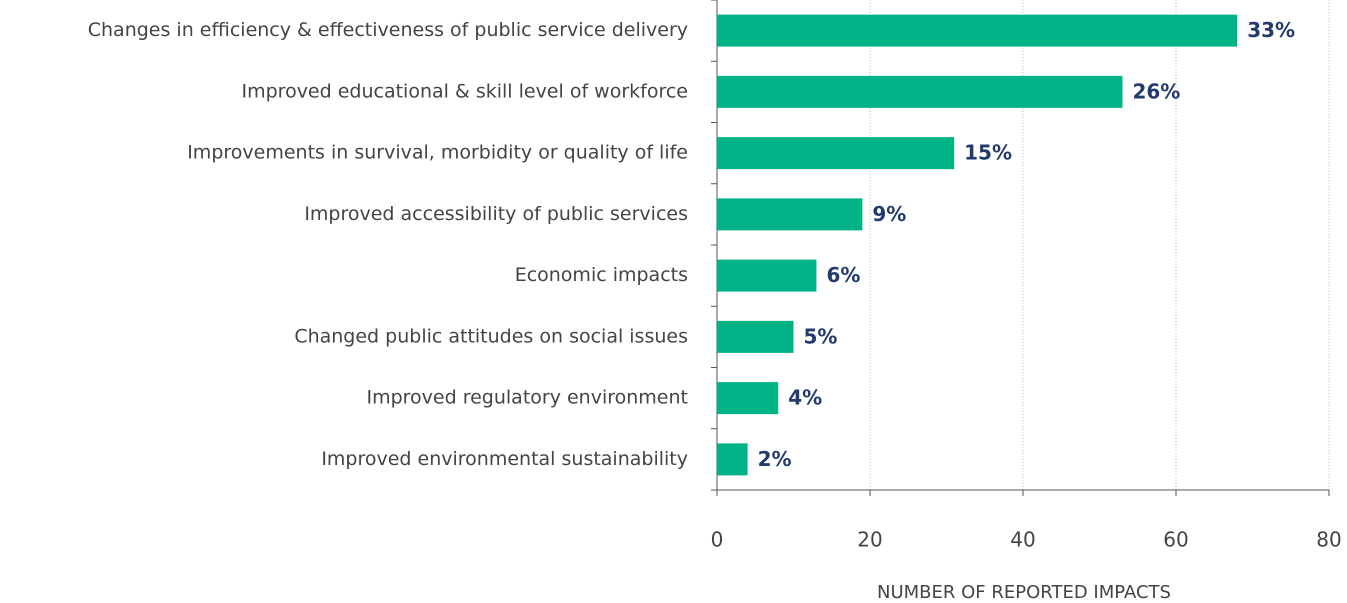  Describe the element at coordinates (1024, 592) in the screenshot. I see `x-axis-title: NUMBER OF REPORTED IMPACTS` at that location.